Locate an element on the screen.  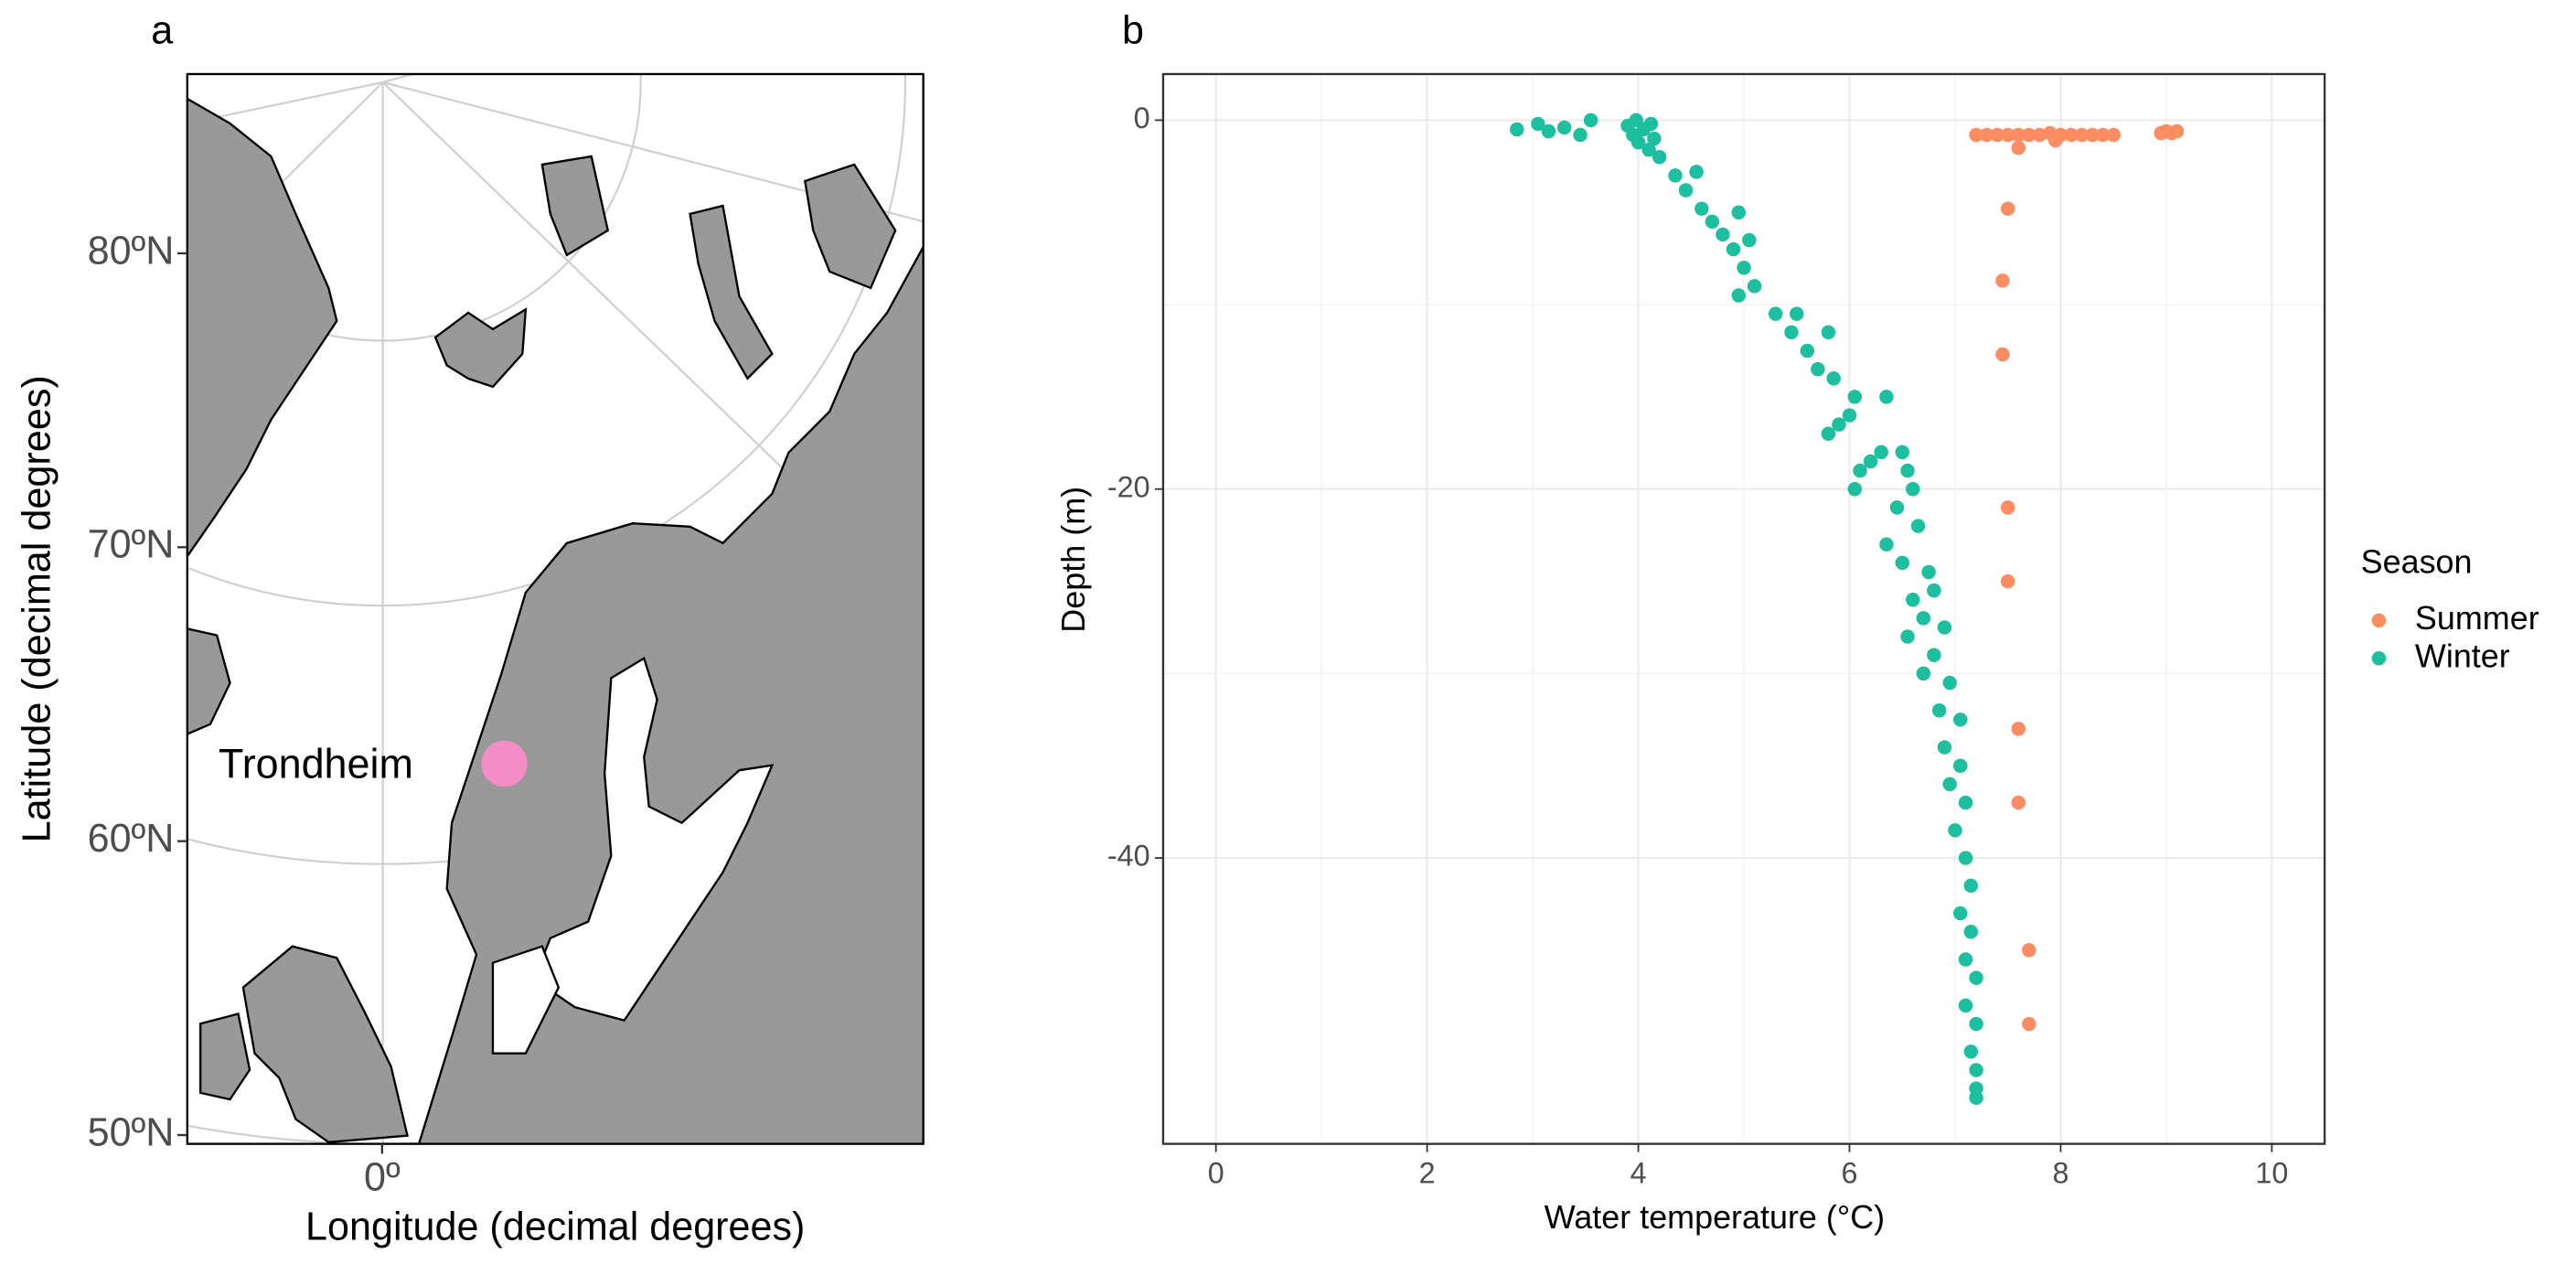
y-tick-label: 0 is located at coordinates (1142, 118).